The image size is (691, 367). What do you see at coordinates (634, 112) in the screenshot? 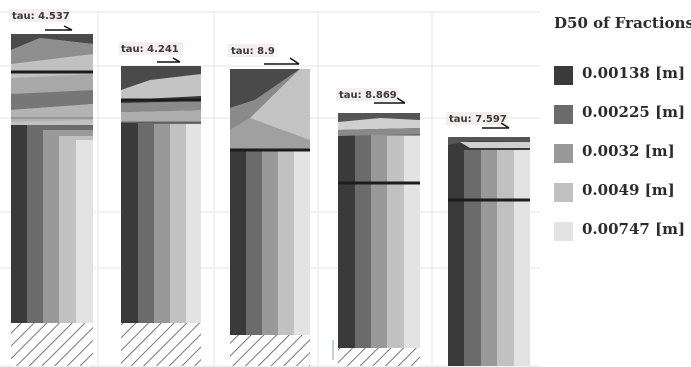
I see `legend-label-2: 0.00225 [m]` at bounding box center [634, 112].